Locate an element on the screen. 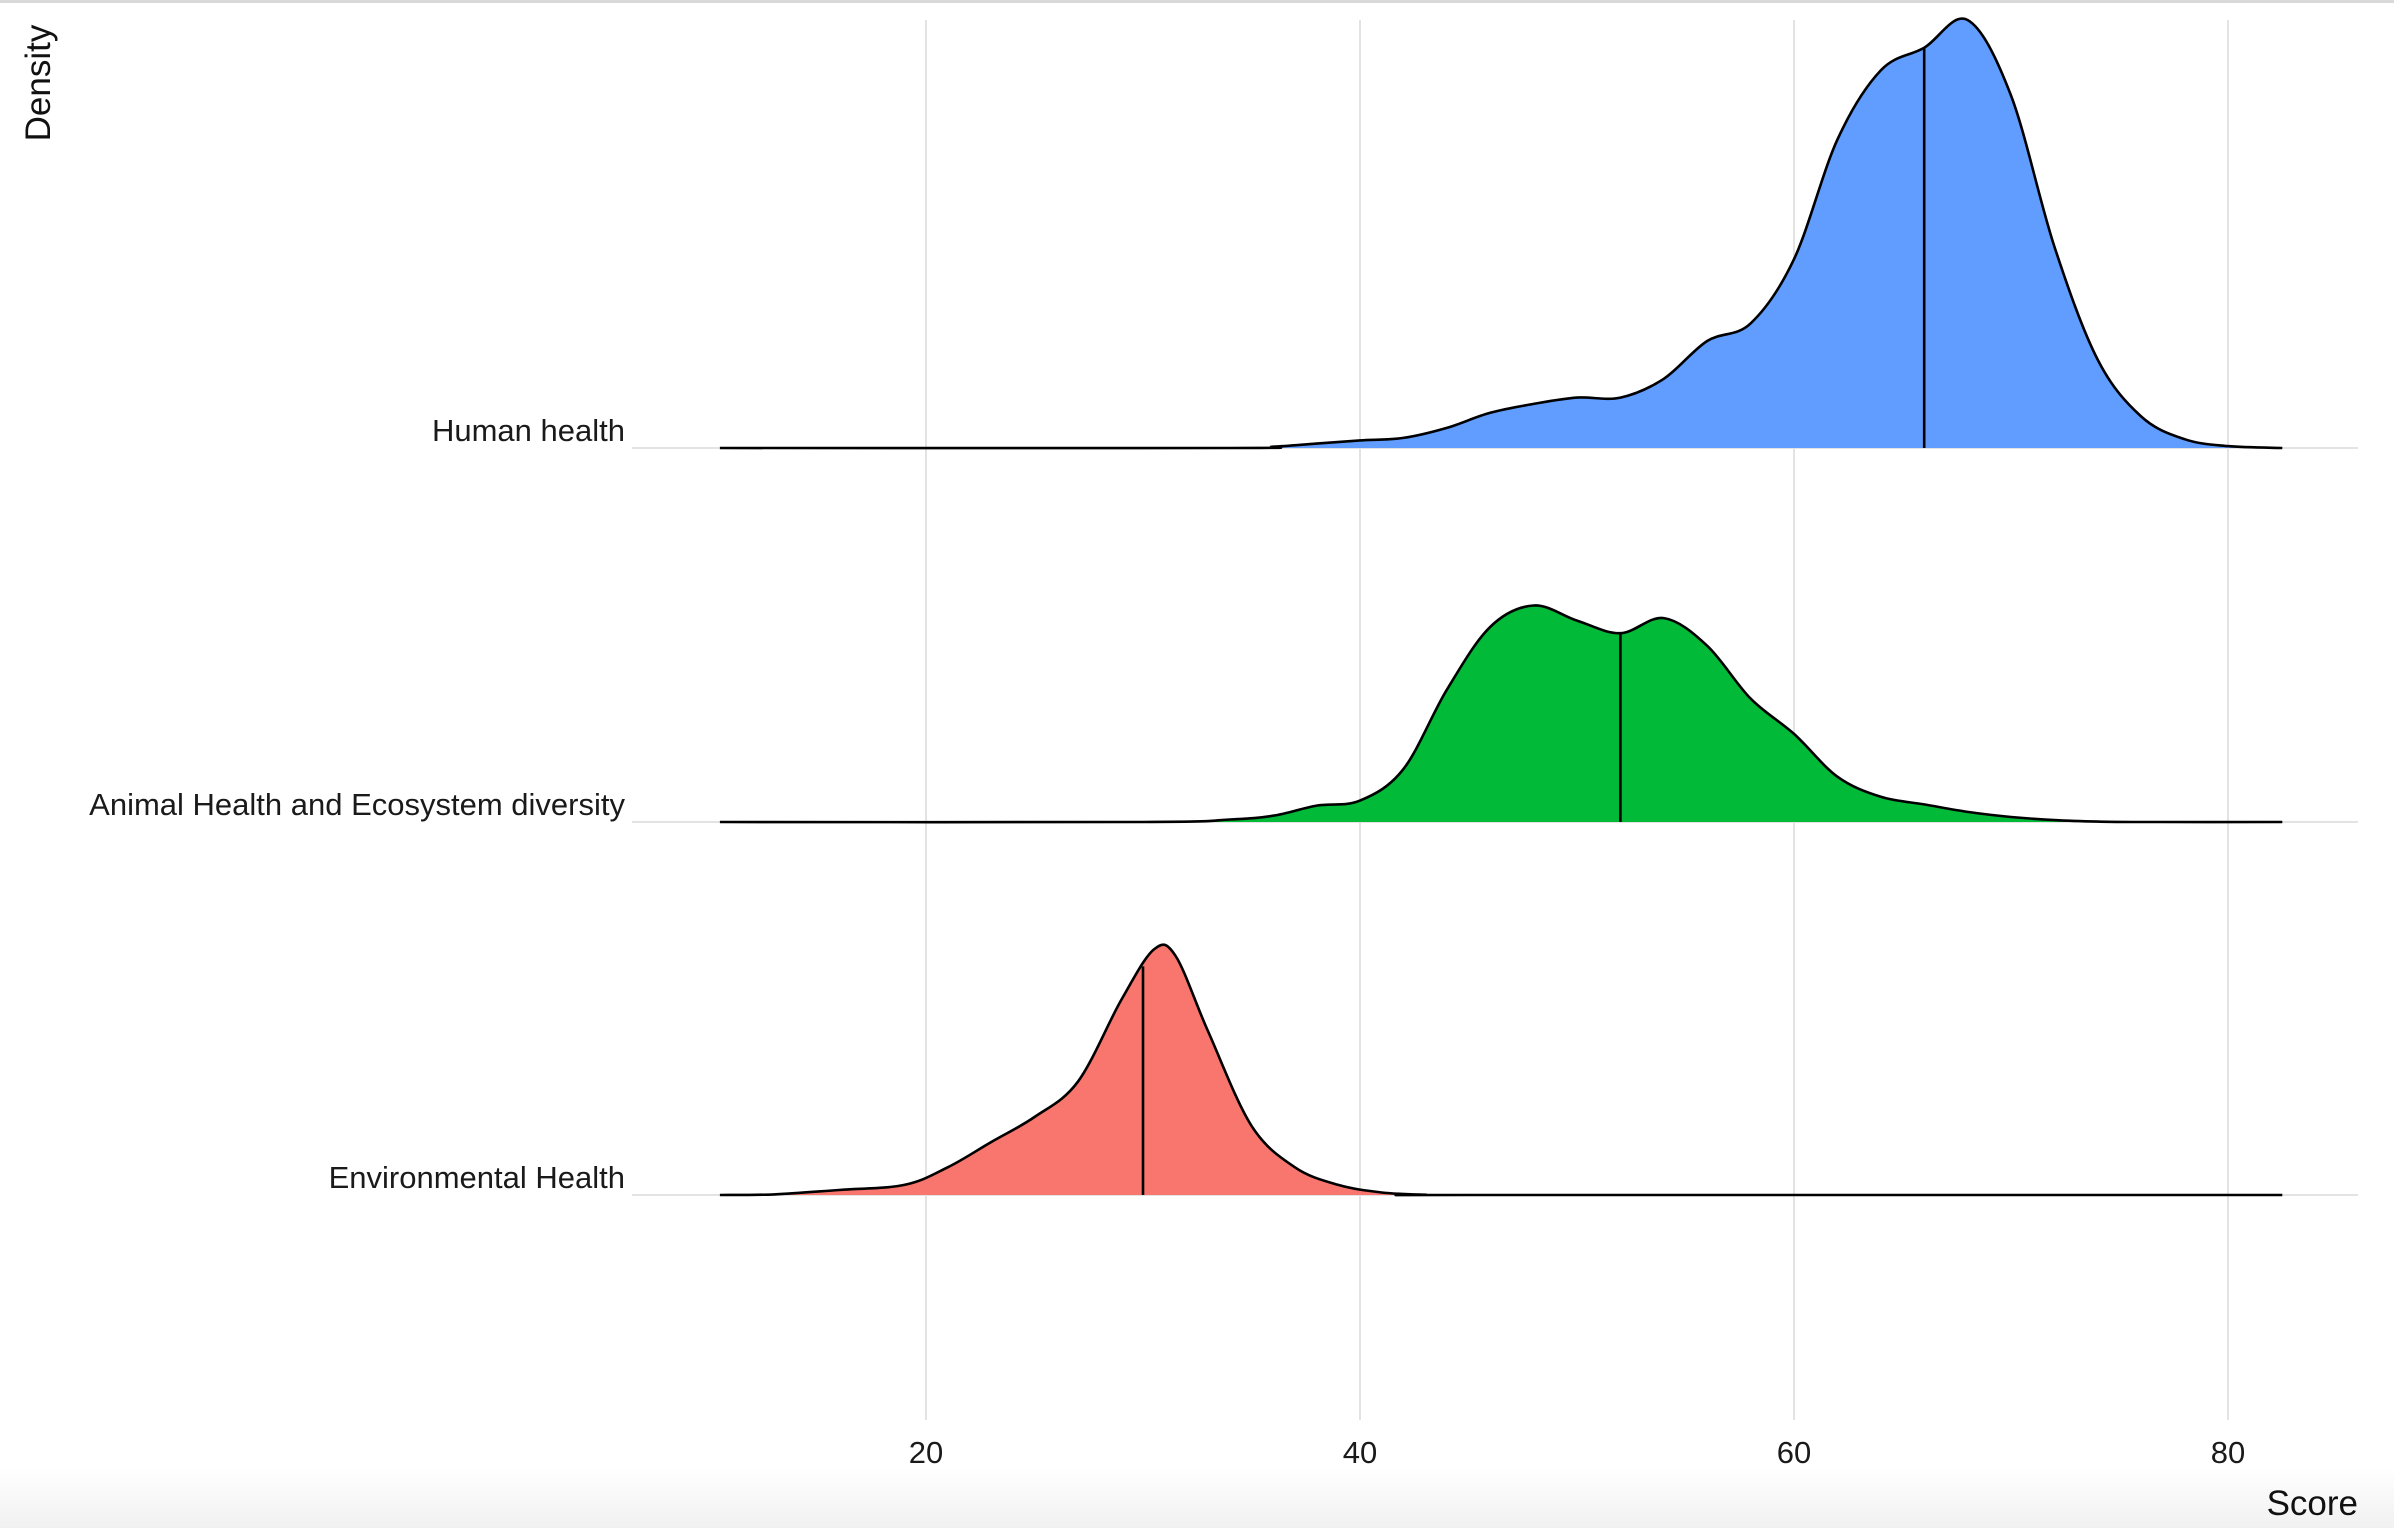  x-tick-80: 80 is located at coordinates (2228, 1452).